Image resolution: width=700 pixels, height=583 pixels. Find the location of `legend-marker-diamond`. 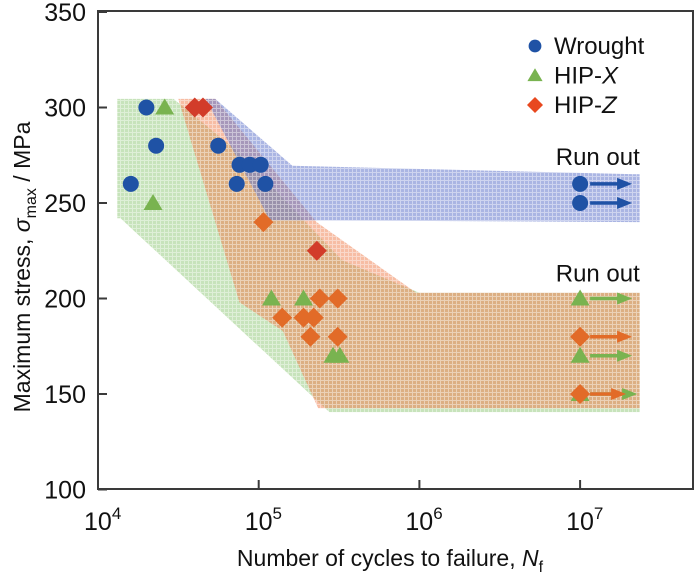

legend-marker-diamond is located at coordinates (535, 105).